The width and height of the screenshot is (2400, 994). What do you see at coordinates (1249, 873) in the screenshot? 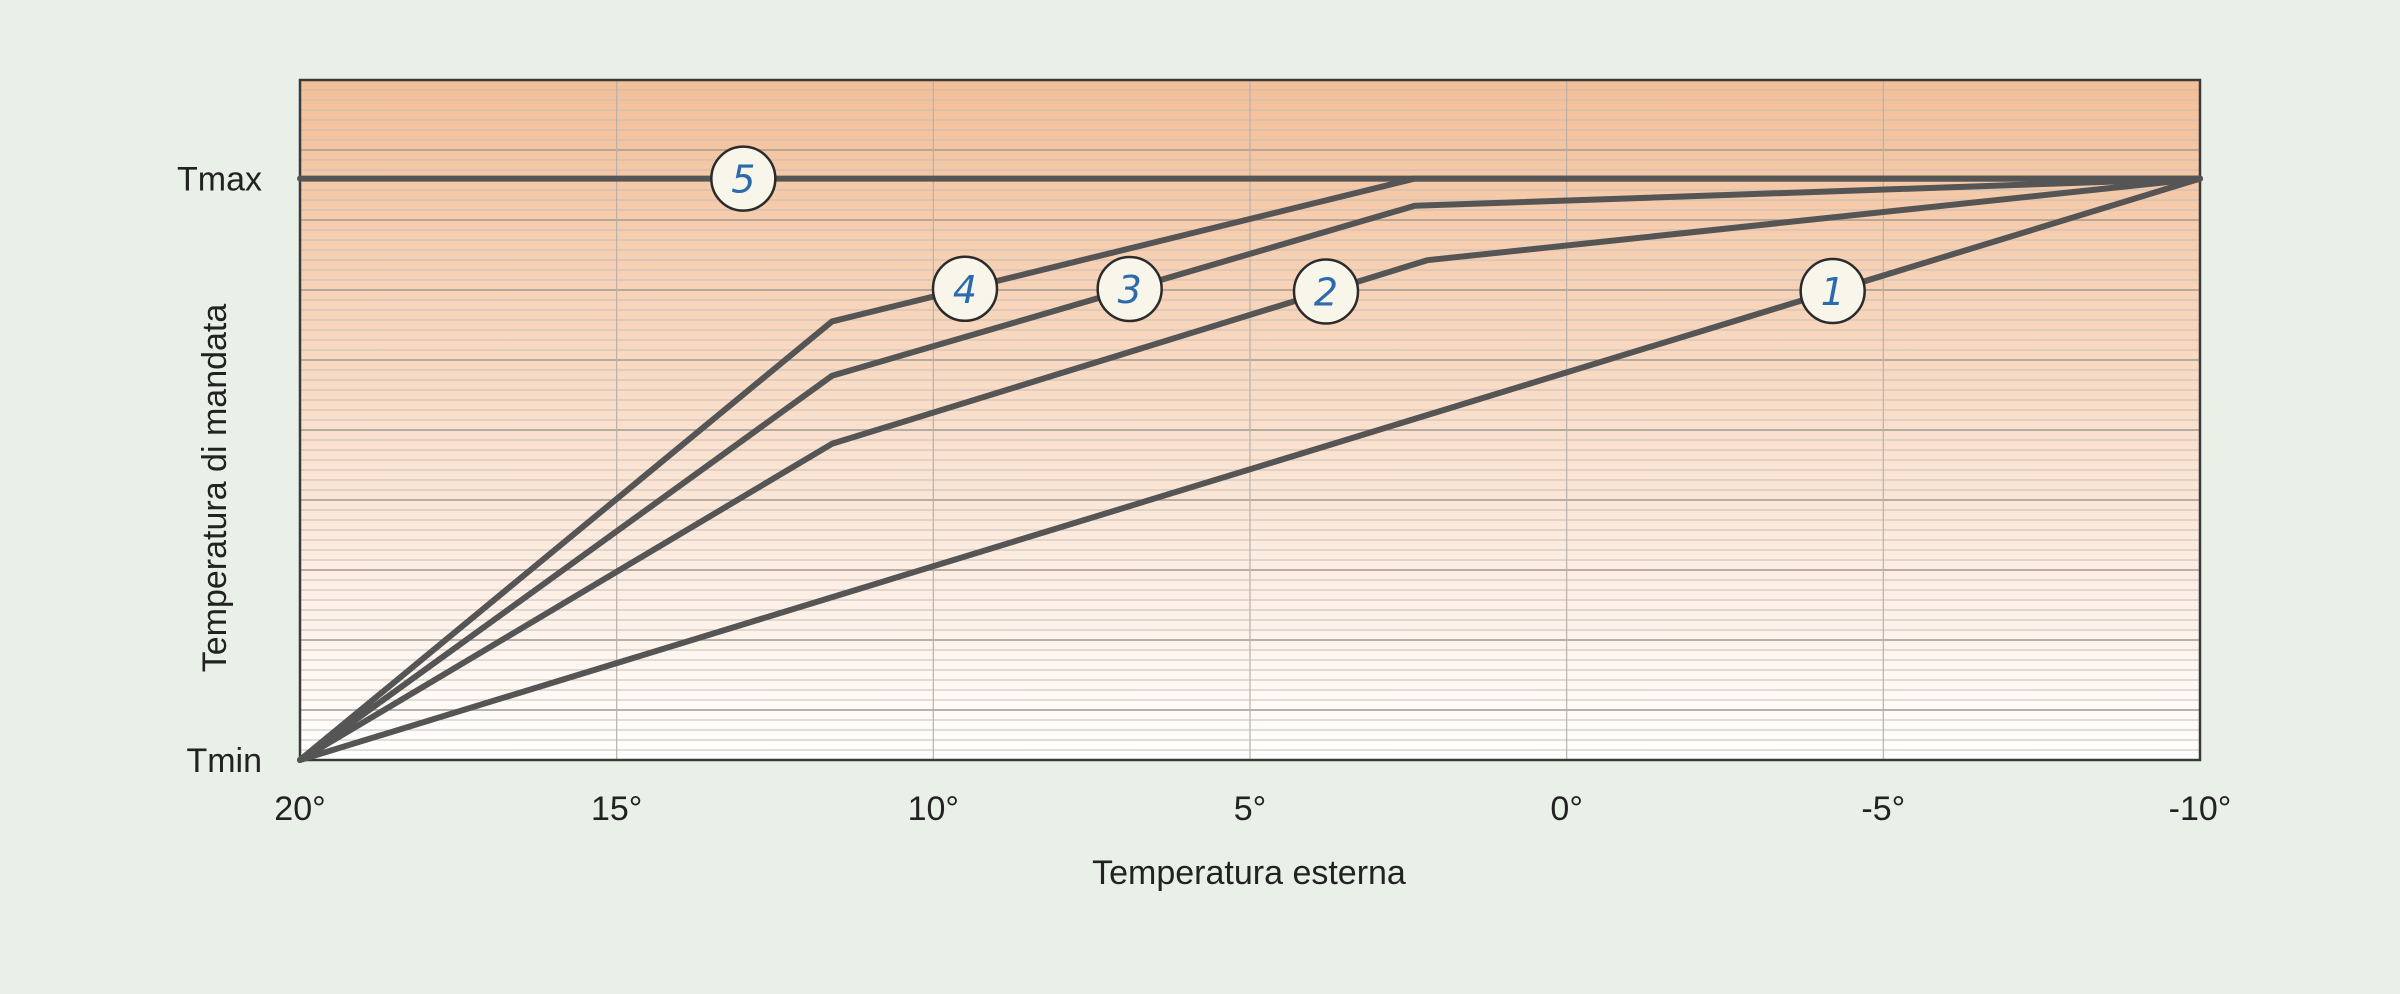
I see `x-axis-title: Temperatura esterna` at bounding box center [1249, 873].